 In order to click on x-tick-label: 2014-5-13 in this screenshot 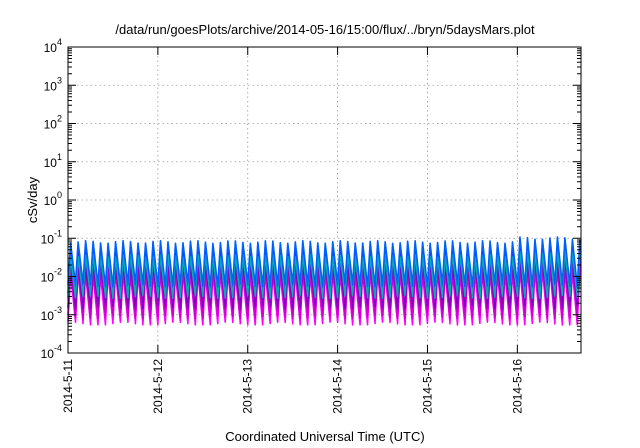, I will do `click(248, 386)`.